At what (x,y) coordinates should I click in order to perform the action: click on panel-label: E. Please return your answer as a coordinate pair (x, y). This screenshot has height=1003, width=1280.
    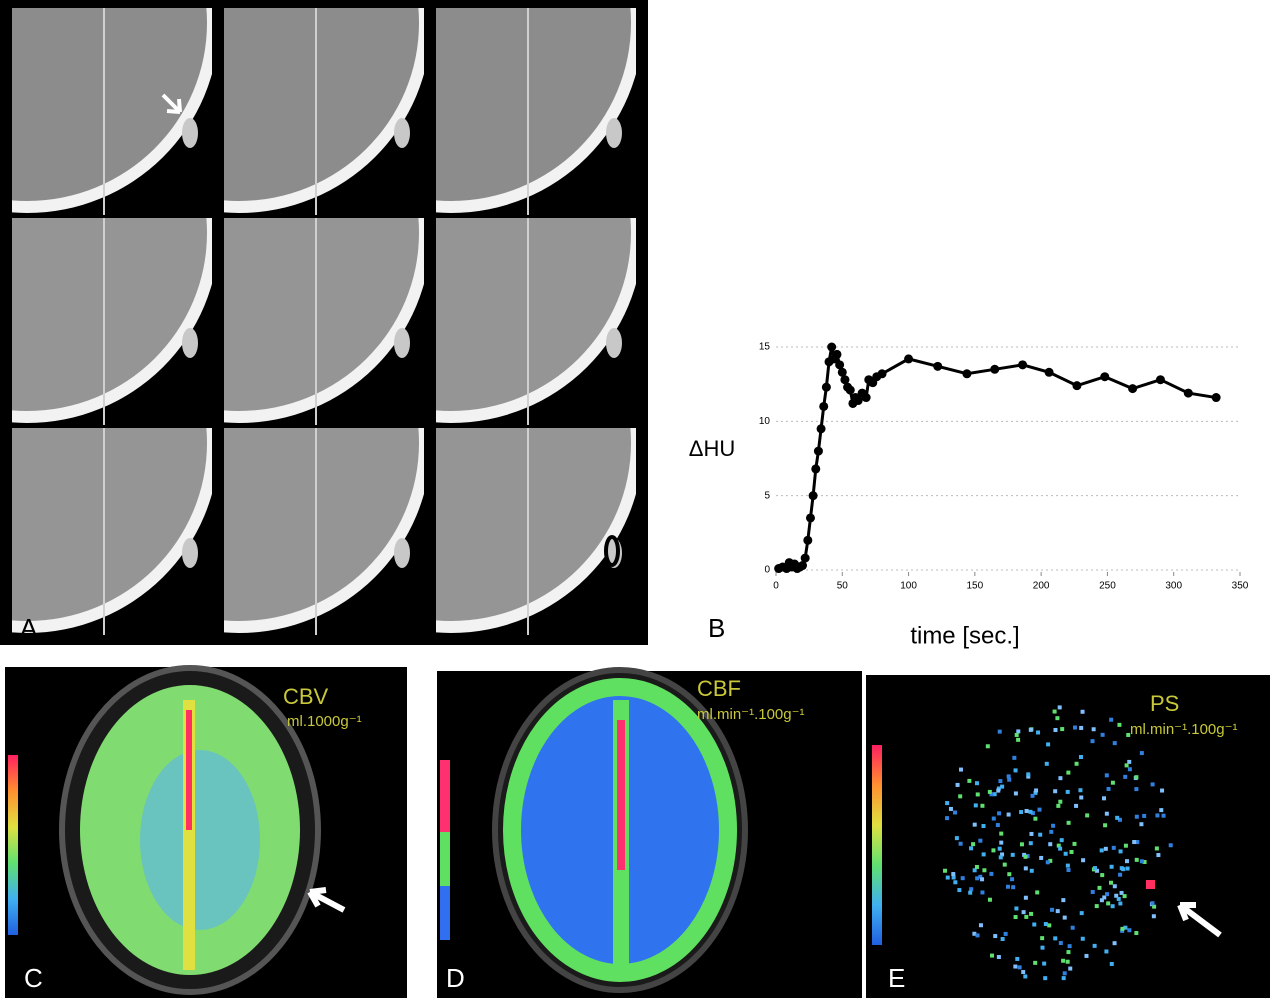
    Looking at the image, I should click on (896, 978).